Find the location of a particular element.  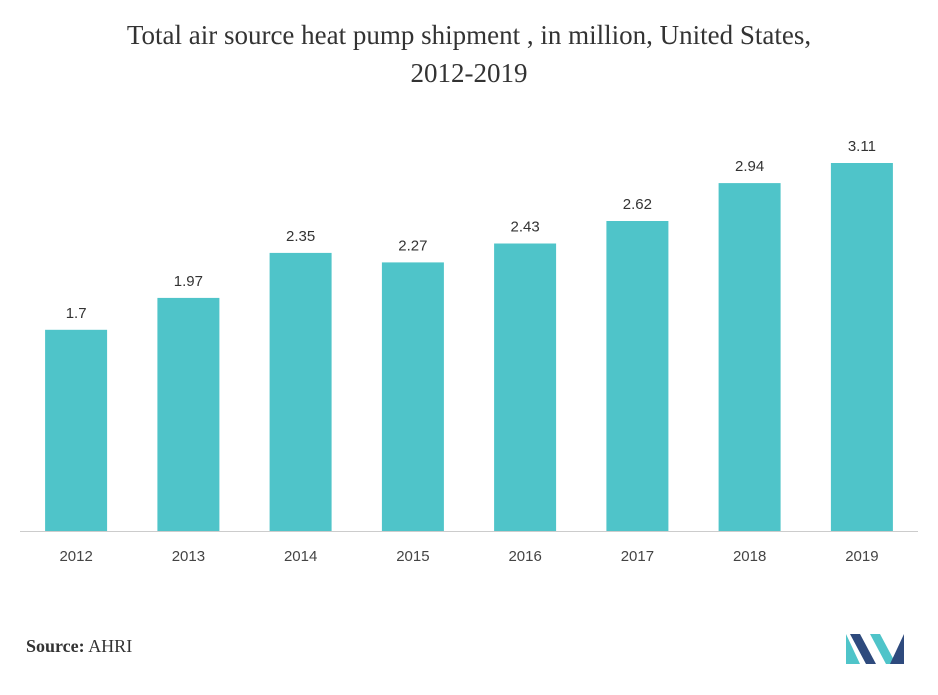

bar-2012 is located at coordinates (76, 430).